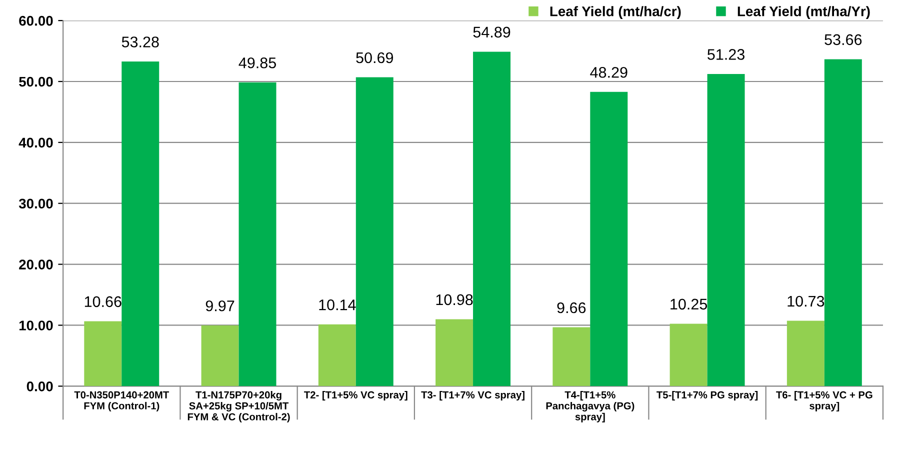  Describe the element at coordinates (609, 72) in the screenshot. I see `data-label: 48.29` at that location.